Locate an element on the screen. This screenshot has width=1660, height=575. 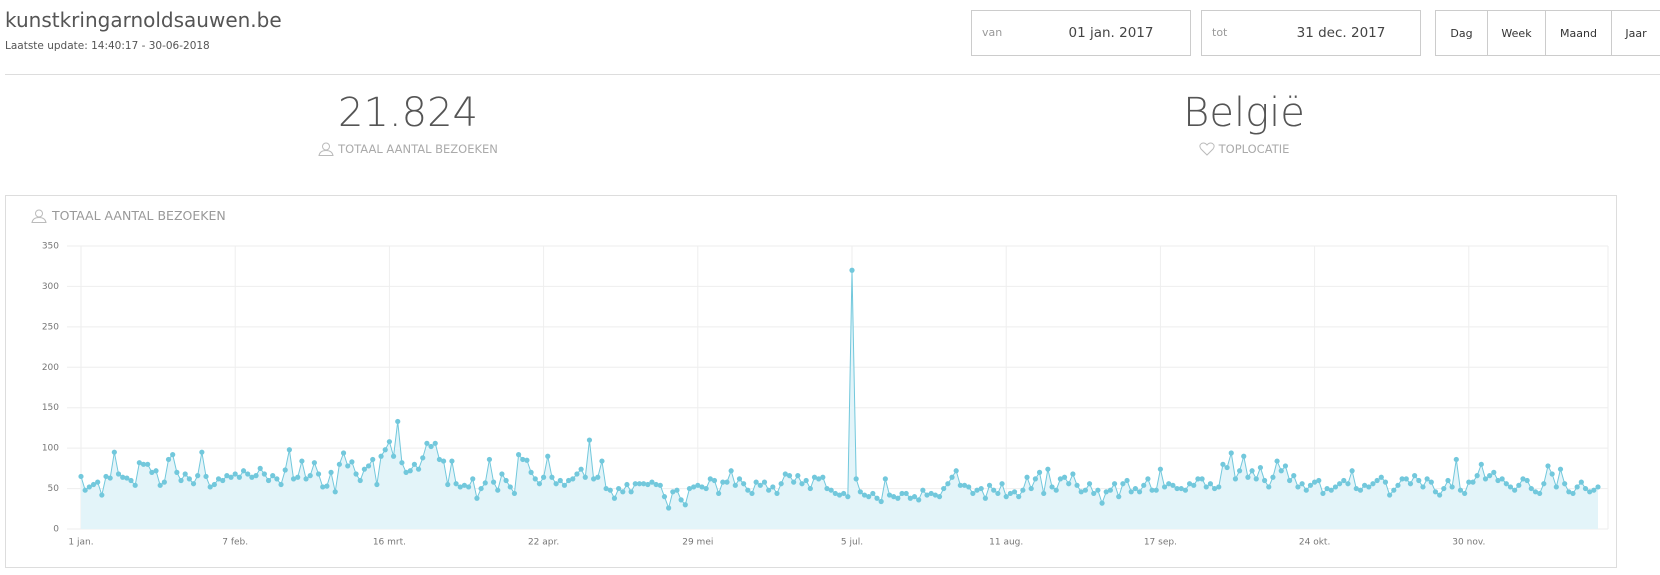
period-button: Dag is located at coordinates (1461, 33).